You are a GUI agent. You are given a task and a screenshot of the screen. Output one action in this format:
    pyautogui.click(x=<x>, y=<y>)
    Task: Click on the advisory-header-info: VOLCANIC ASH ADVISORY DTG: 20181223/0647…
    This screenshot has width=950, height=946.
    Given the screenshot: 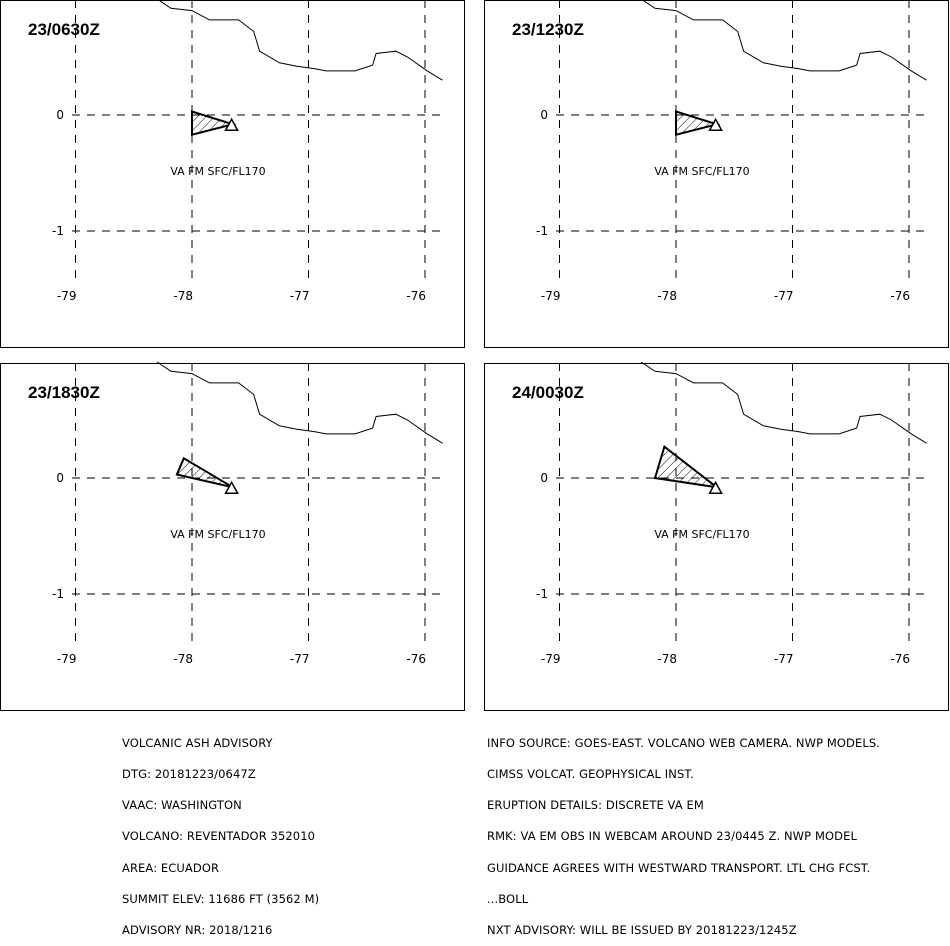 What is the action you would take?
    pyautogui.click(x=220, y=831)
    